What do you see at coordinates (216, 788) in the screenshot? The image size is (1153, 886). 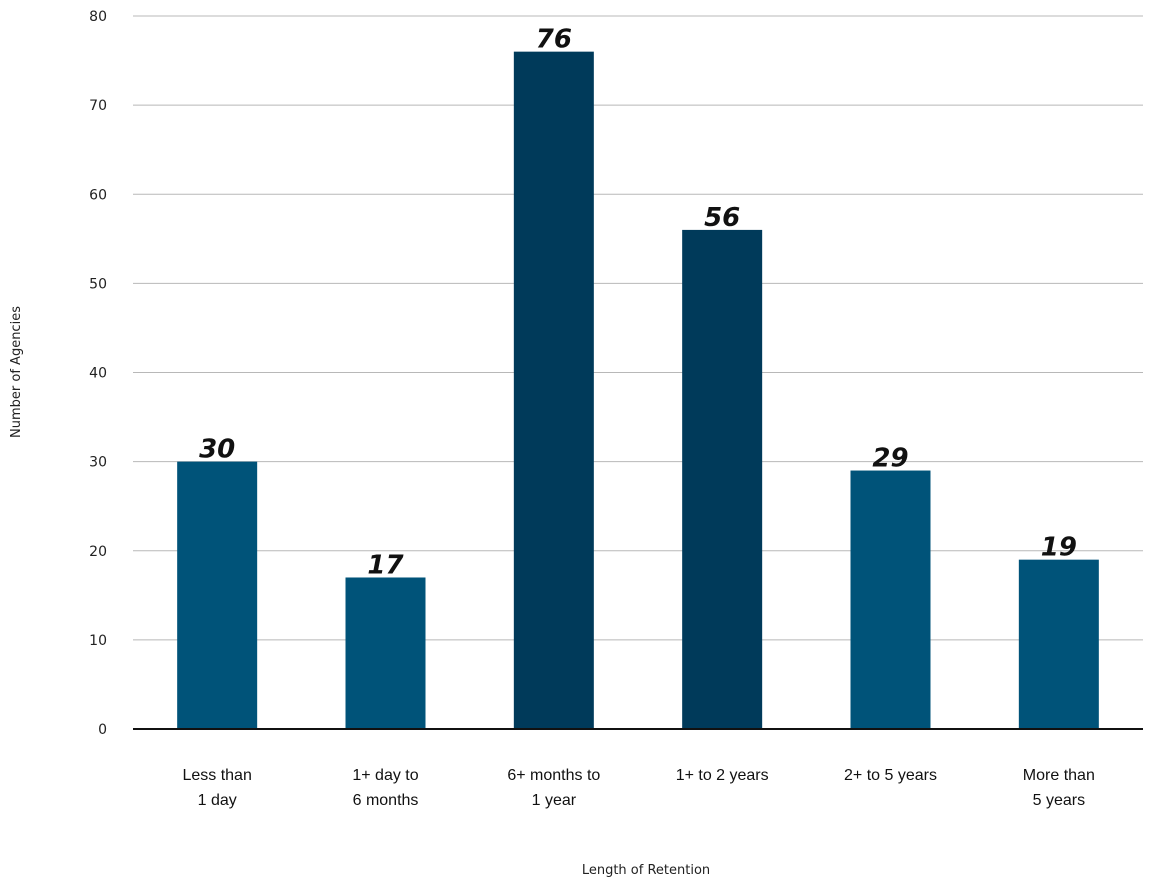 I see `x-category-label: Less than 1 day` at bounding box center [216, 788].